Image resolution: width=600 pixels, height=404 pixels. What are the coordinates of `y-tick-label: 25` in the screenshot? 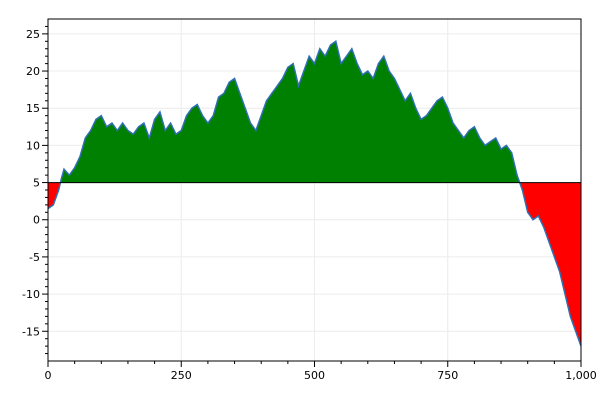 It's located at (33, 34).